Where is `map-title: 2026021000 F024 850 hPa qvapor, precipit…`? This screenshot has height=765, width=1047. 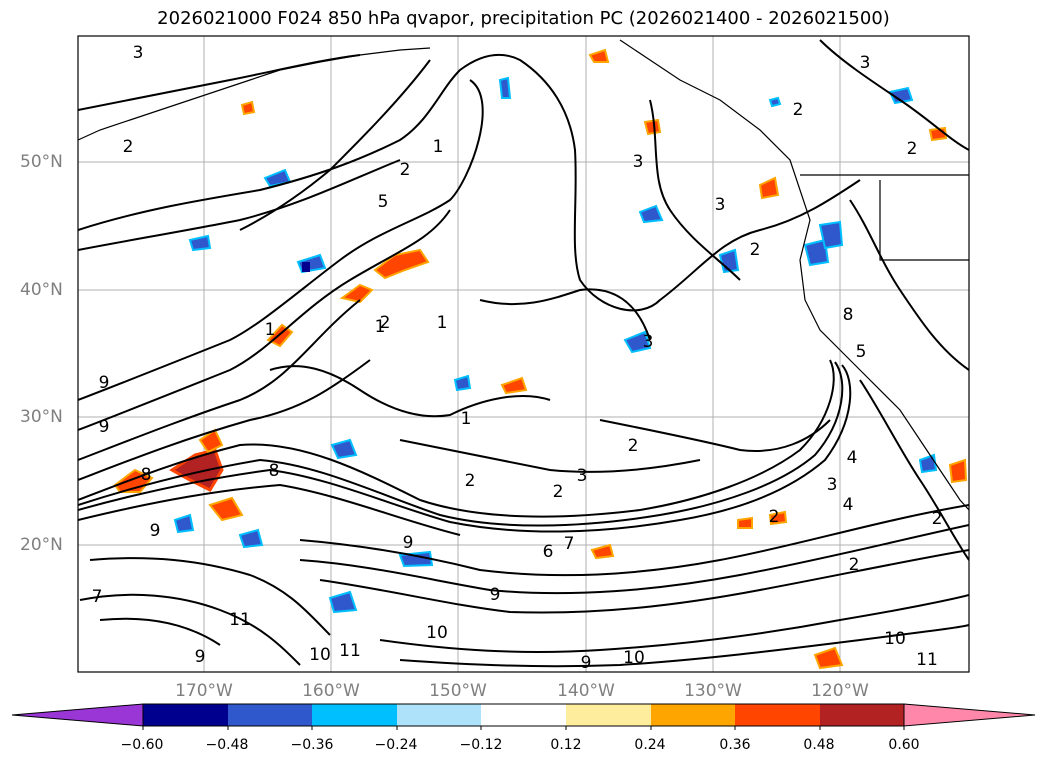
map-title: 2026021000 F024 850 hPa qvapor, precipit… is located at coordinates (523, 18).